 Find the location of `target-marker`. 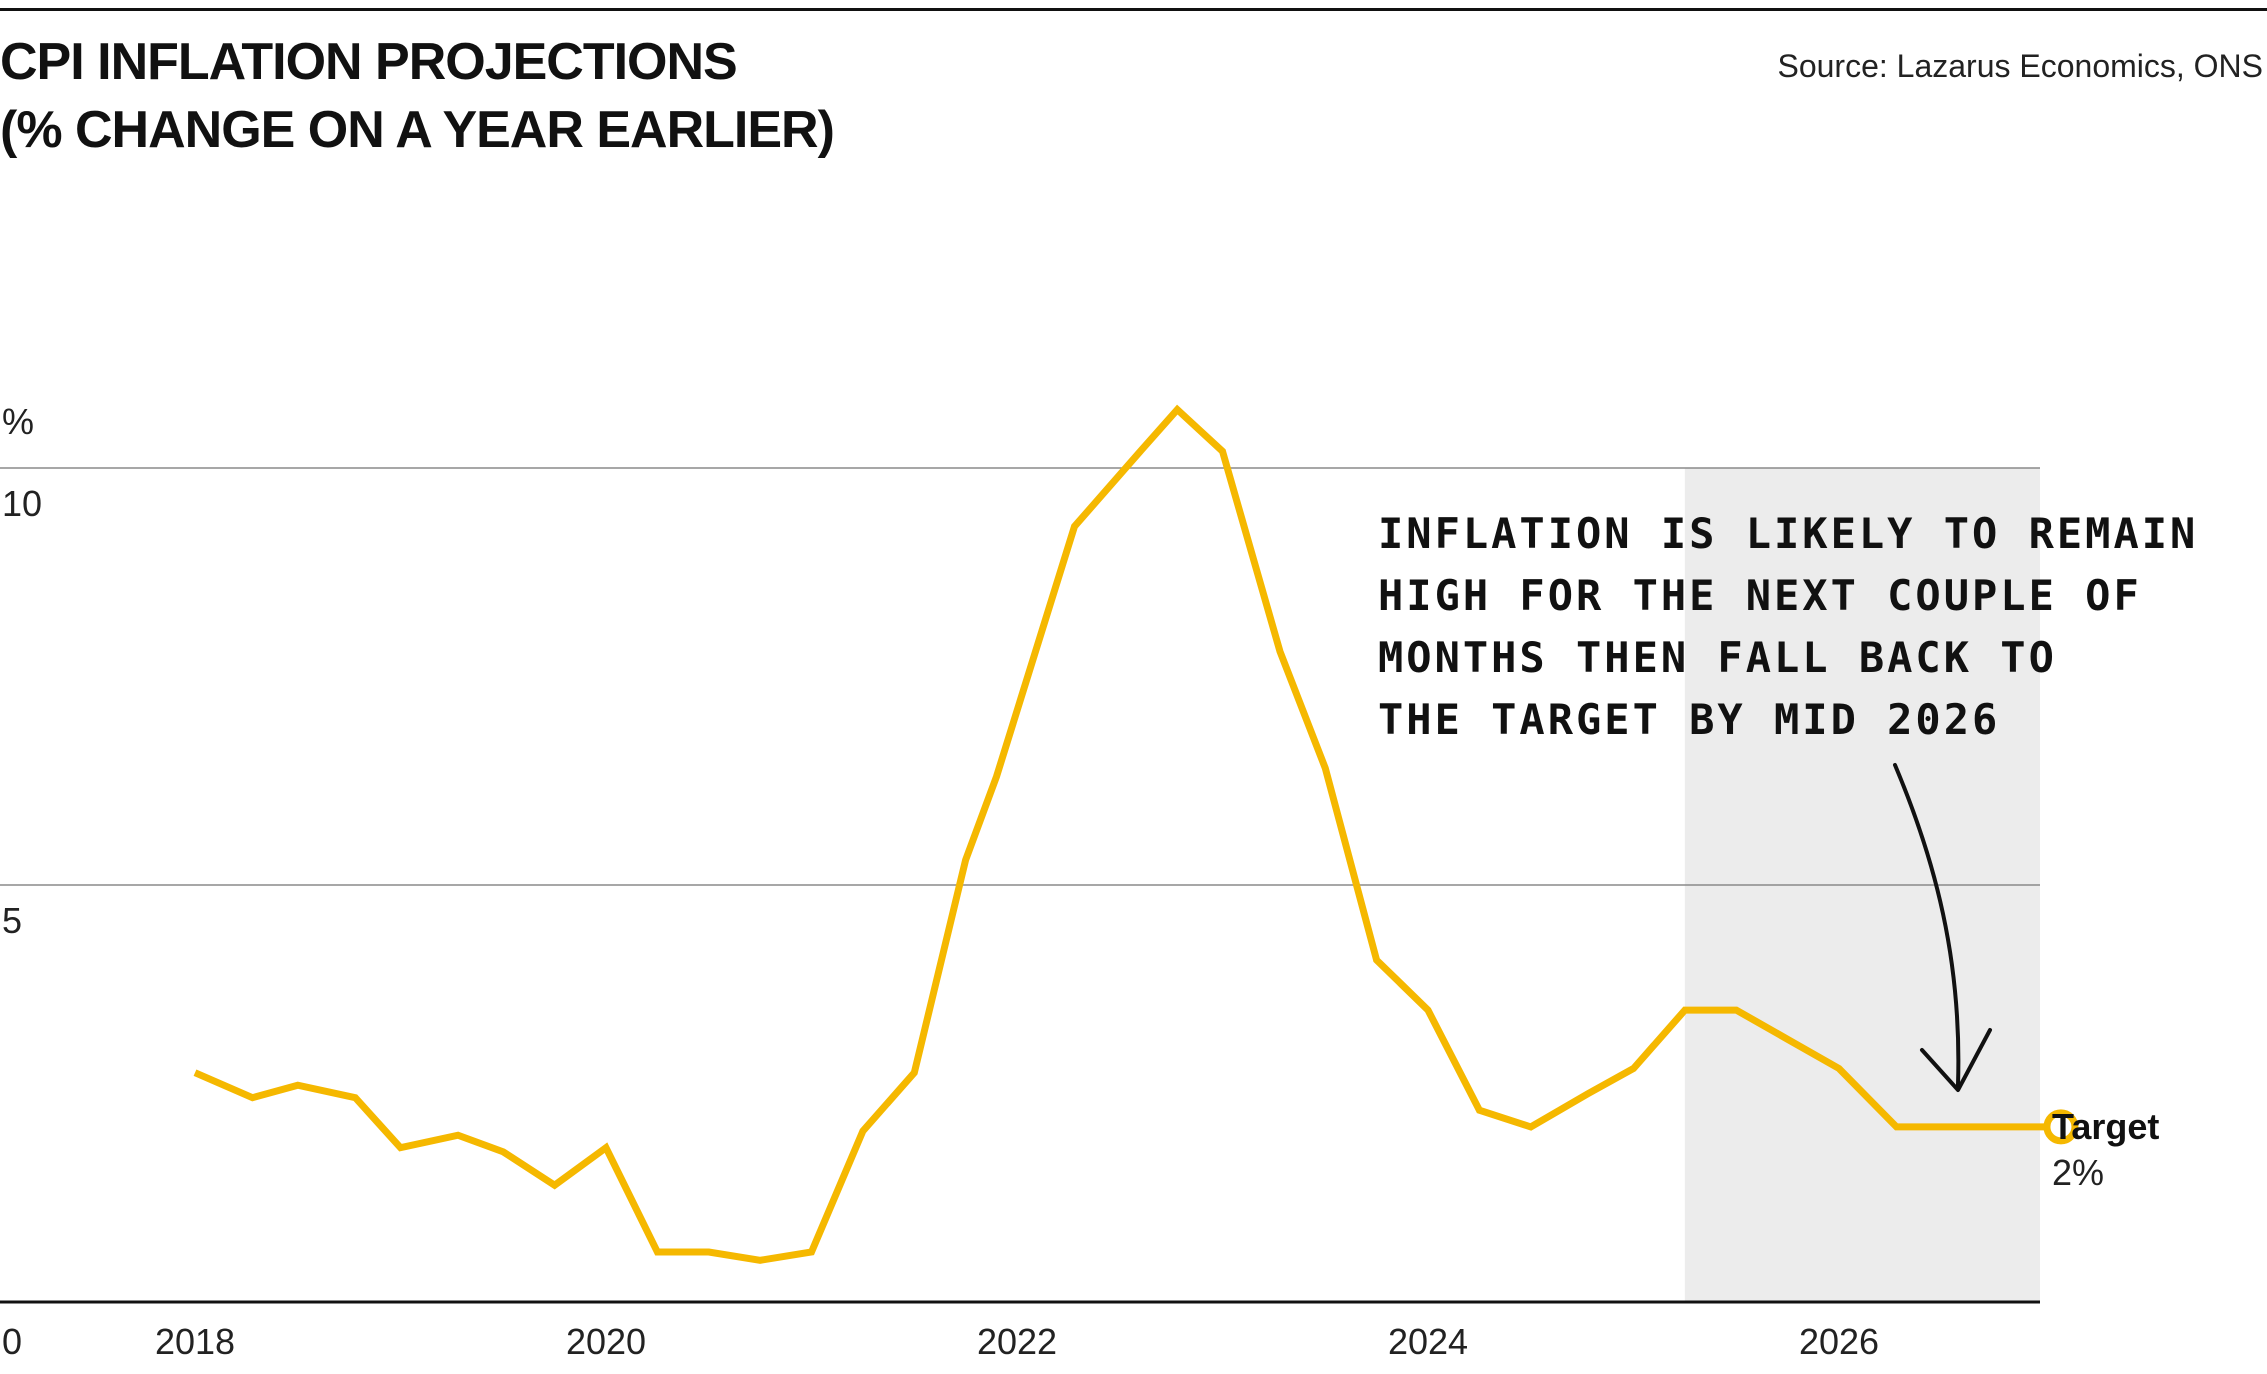

target-marker is located at coordinates (2061, 1127).